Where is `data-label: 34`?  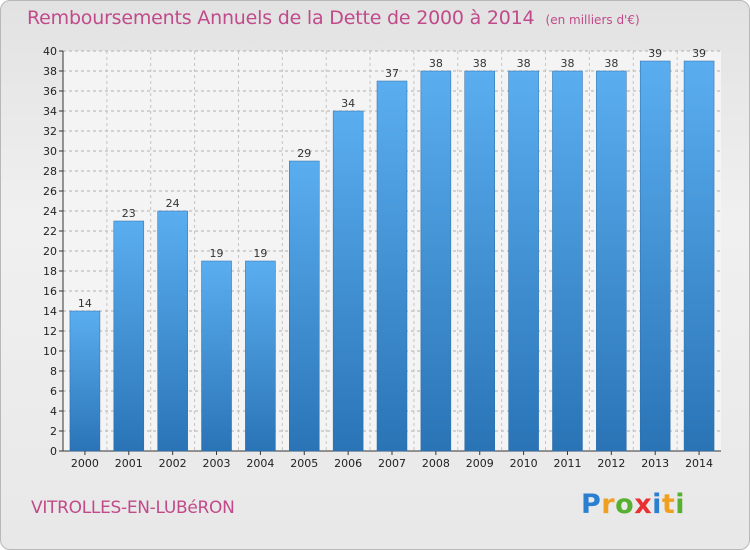
data-label: 34 is located at coordinates (348, 103).